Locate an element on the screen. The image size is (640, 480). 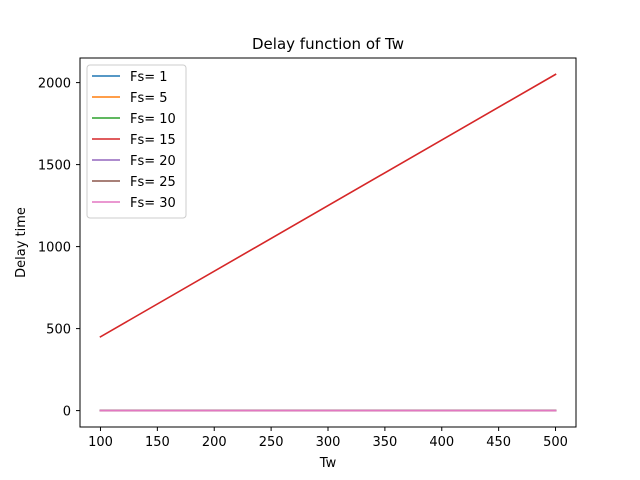
x-tick-label: 450 is located at coordinates (498, 442).